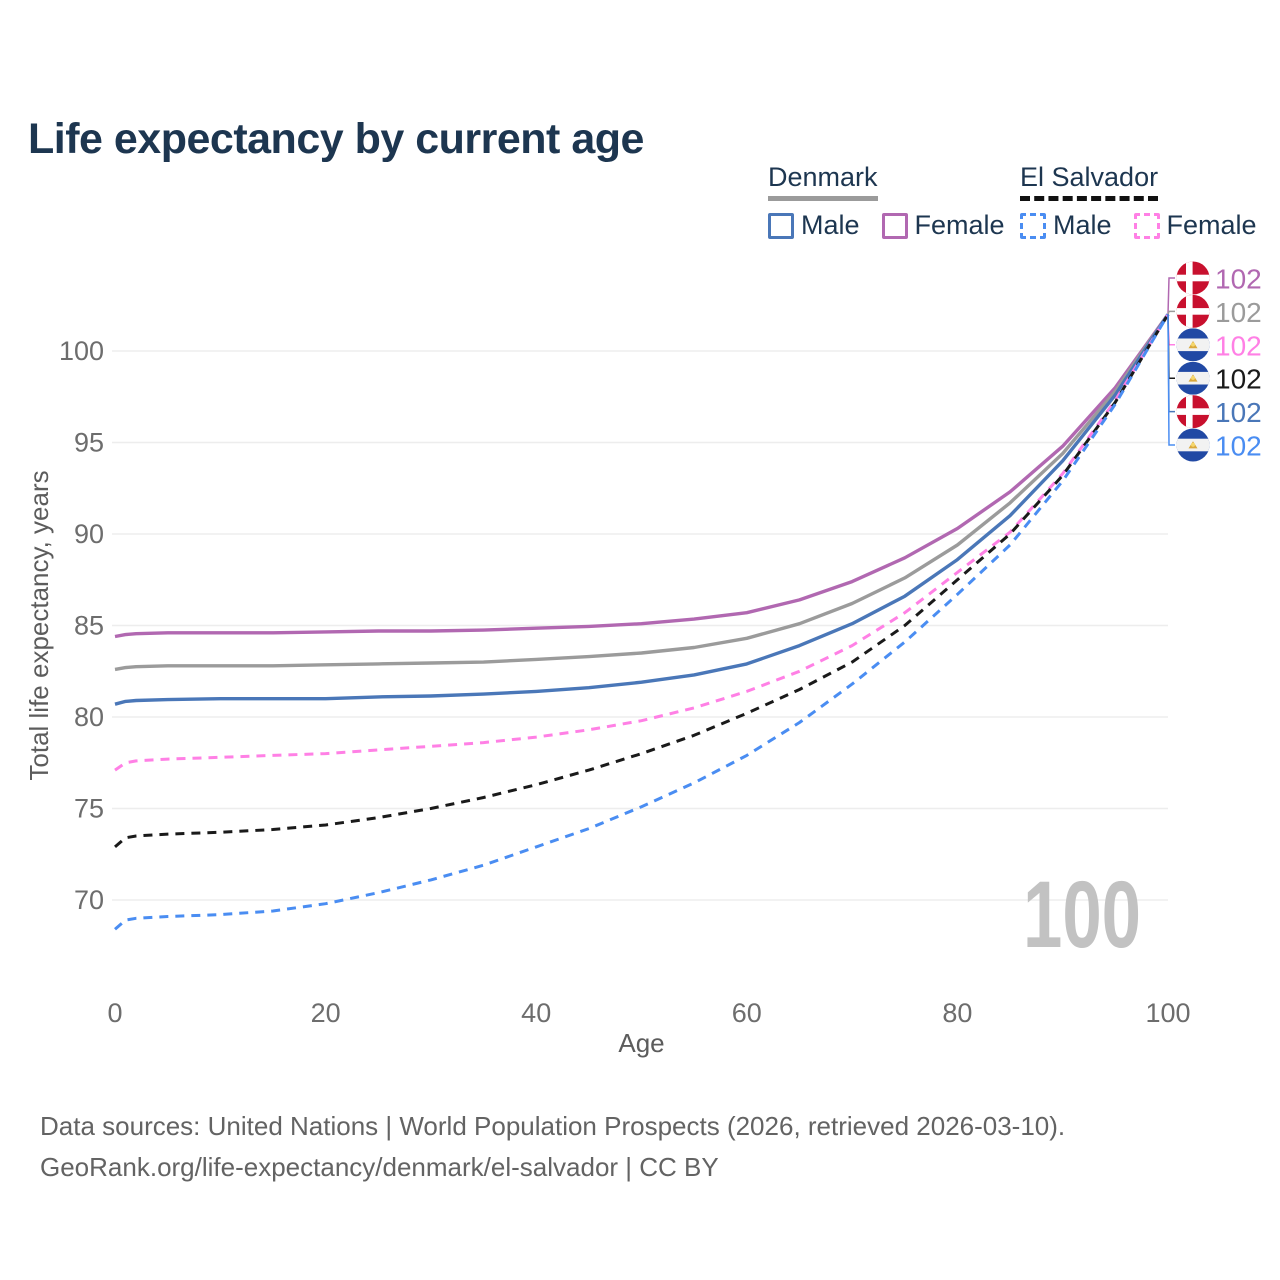 The width and height of the screenshot is (1280, 1280). I want to click on x-tick-80: 80, so click(957, 1013).